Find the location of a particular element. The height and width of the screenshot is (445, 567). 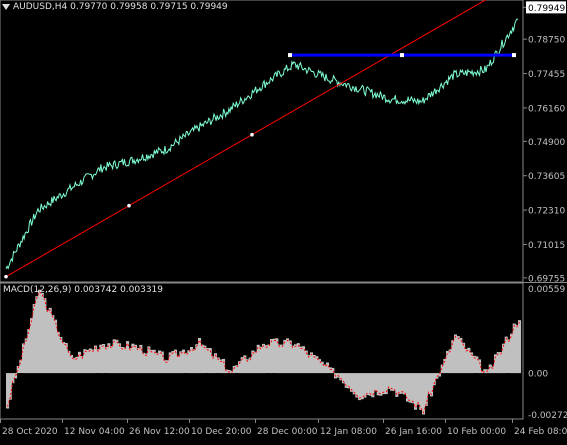

close-value: 0.79949 is located at coordinates (208, 7).